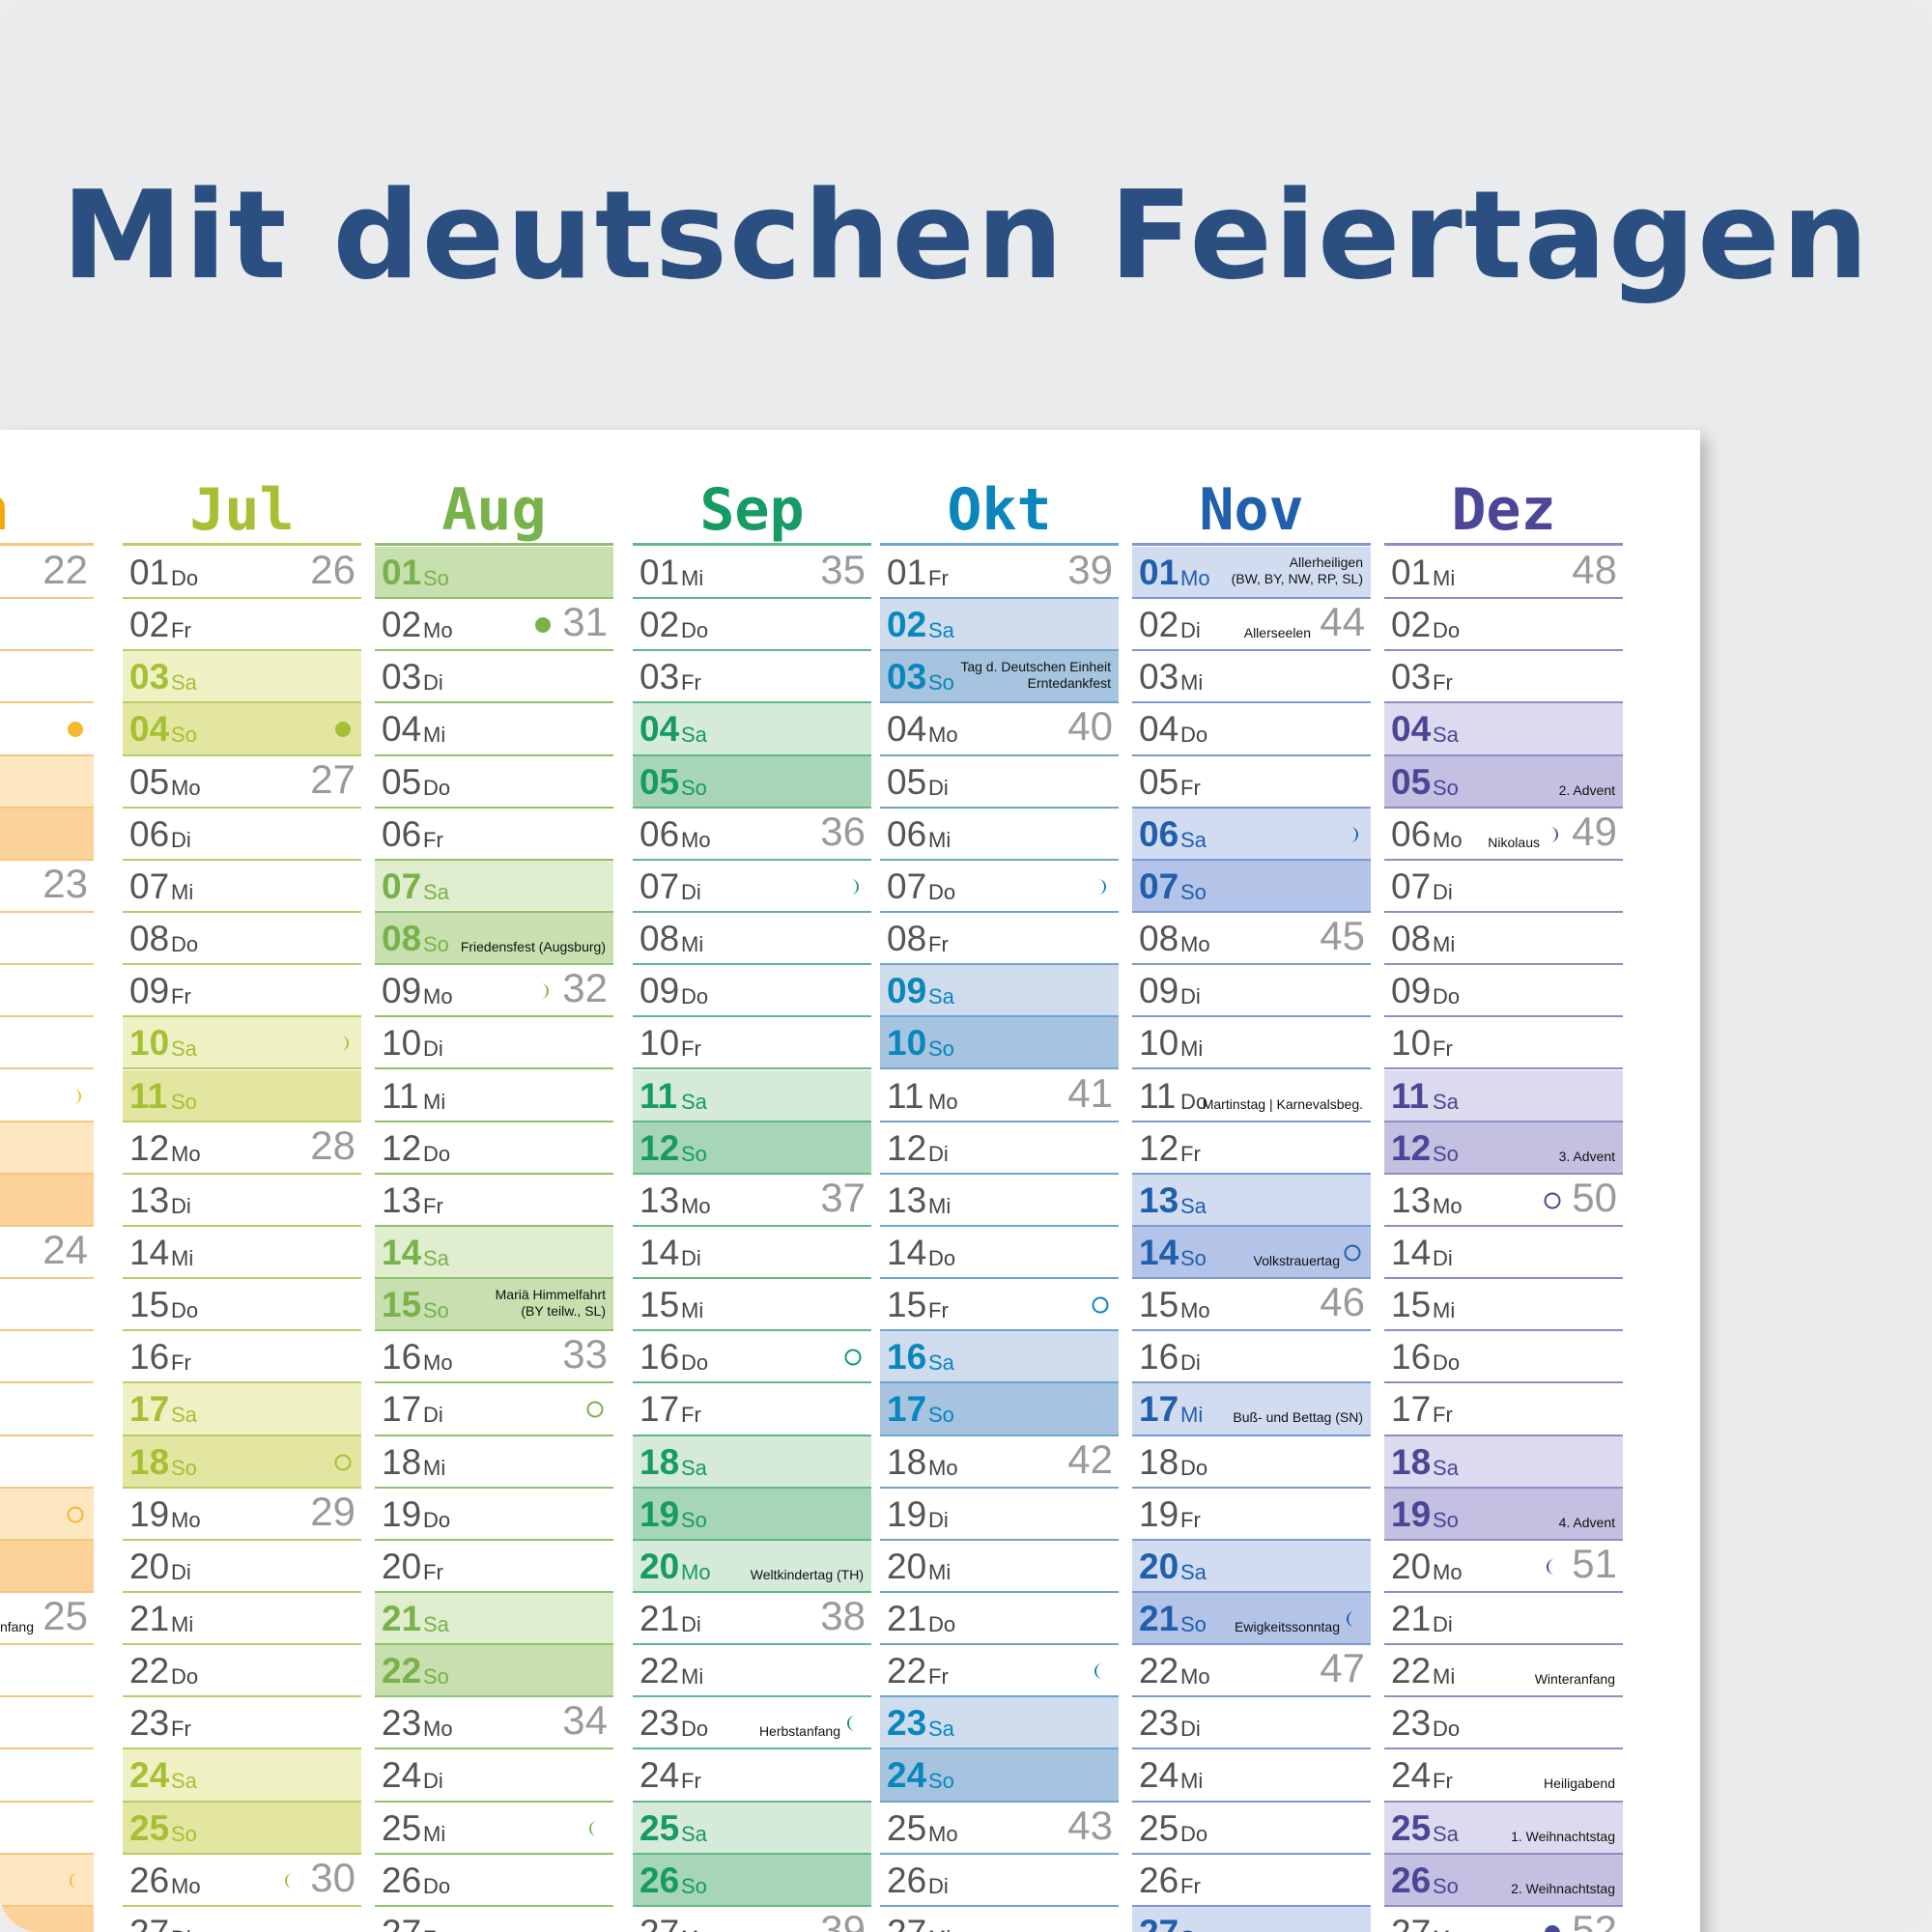  What do you see at coordinates (242, 729) in the screenshot?
I see `day-row: 04 So` at bounding box center [242, 729].